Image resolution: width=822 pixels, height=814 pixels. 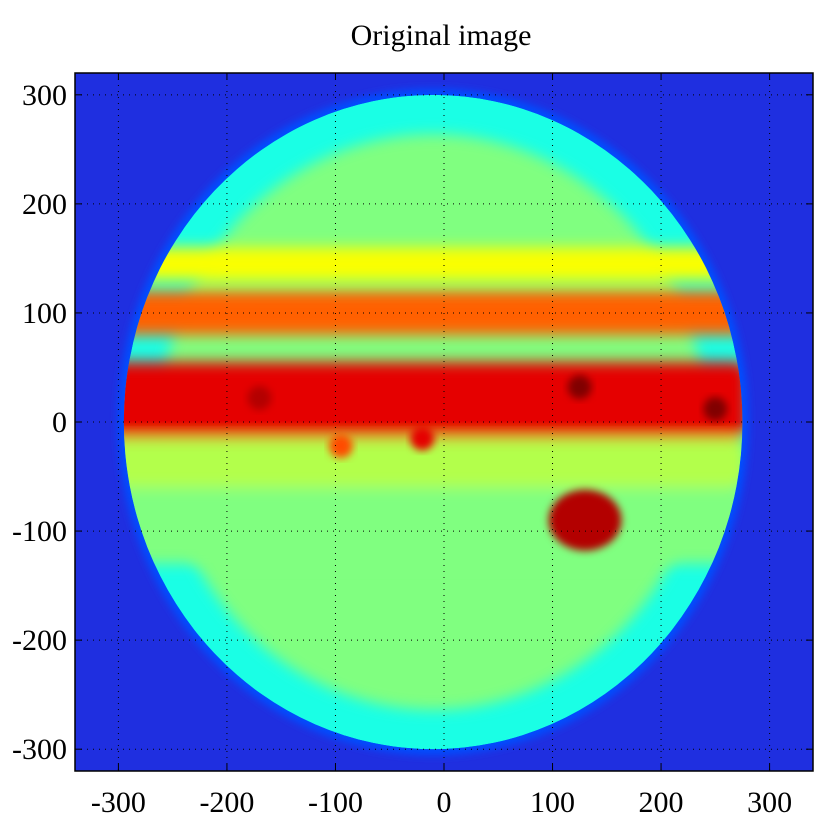 What do you see at coordinates (44, 313) in the screenshot?
I see `y-tick-label: 100` at bounding box center [44, 313].